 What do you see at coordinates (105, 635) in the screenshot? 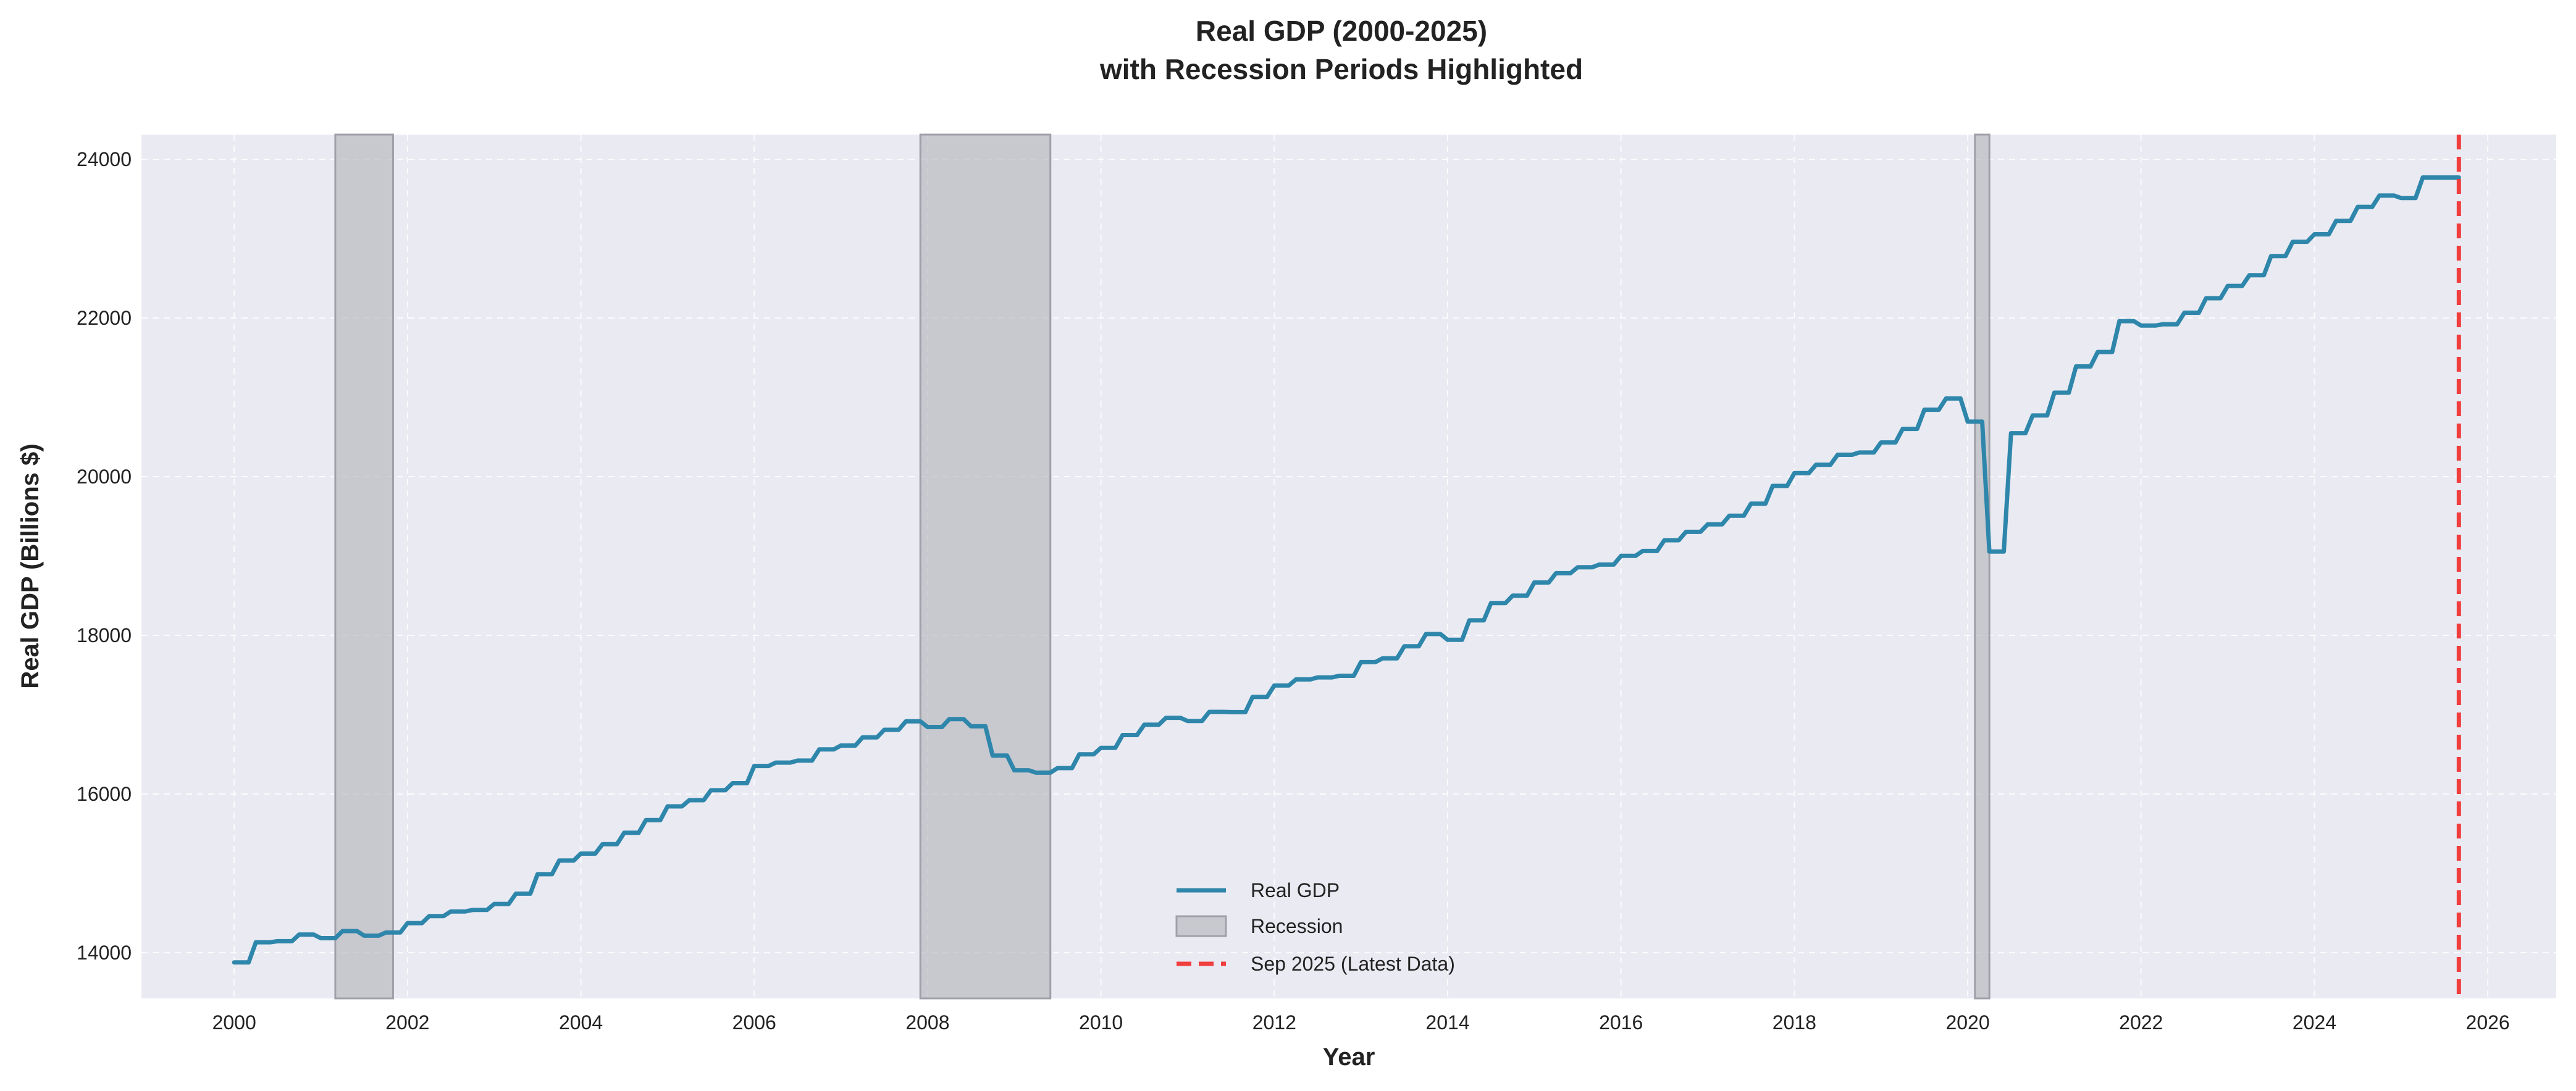
I see `y-tick-label: 18000` at bounding box center [105, 635].